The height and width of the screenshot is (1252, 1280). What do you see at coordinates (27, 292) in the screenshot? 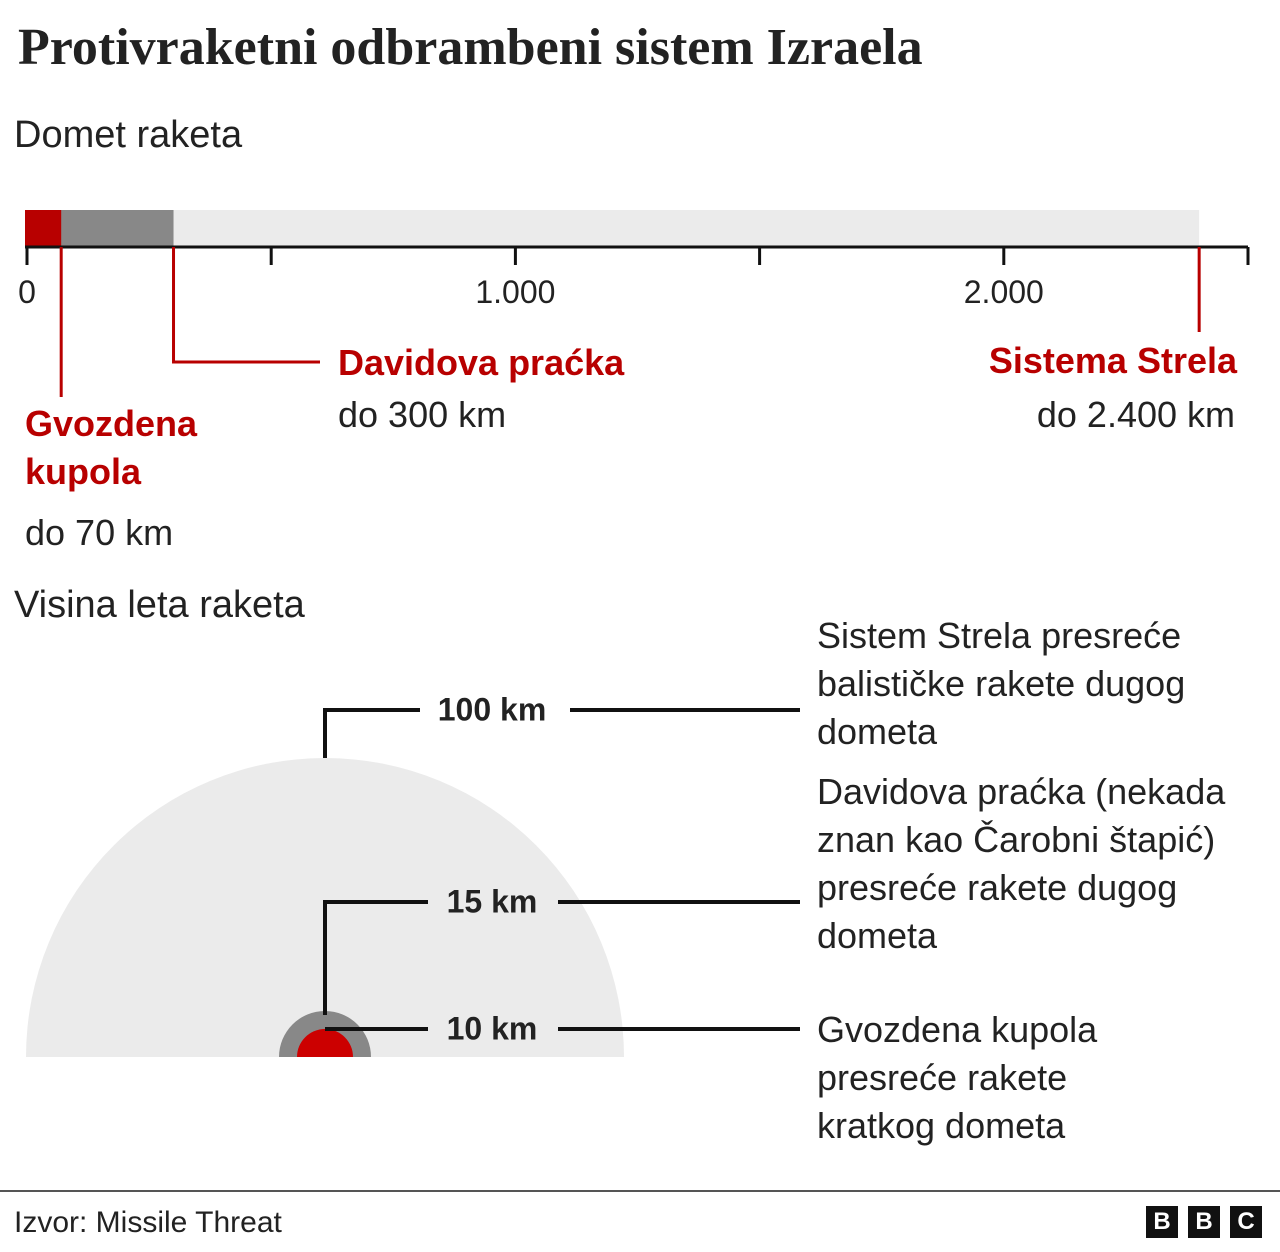
I see `tick-label: 0` at bounding box center [27, 292].